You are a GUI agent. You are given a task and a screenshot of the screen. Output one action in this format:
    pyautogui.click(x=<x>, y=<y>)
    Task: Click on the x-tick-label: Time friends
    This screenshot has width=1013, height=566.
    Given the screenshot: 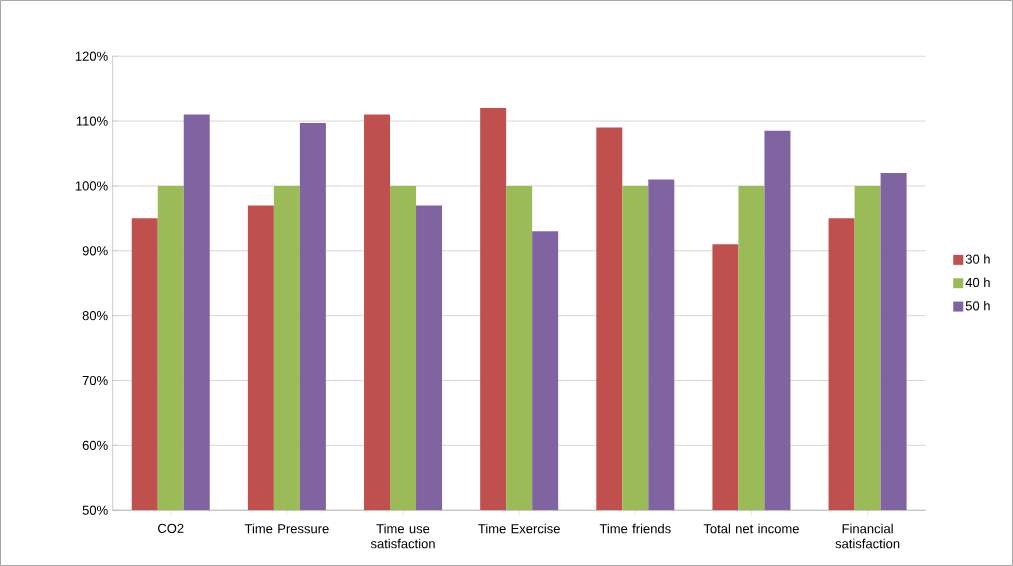 What is the action you would take?
    pyautogui.click(x=635, y=528)
    